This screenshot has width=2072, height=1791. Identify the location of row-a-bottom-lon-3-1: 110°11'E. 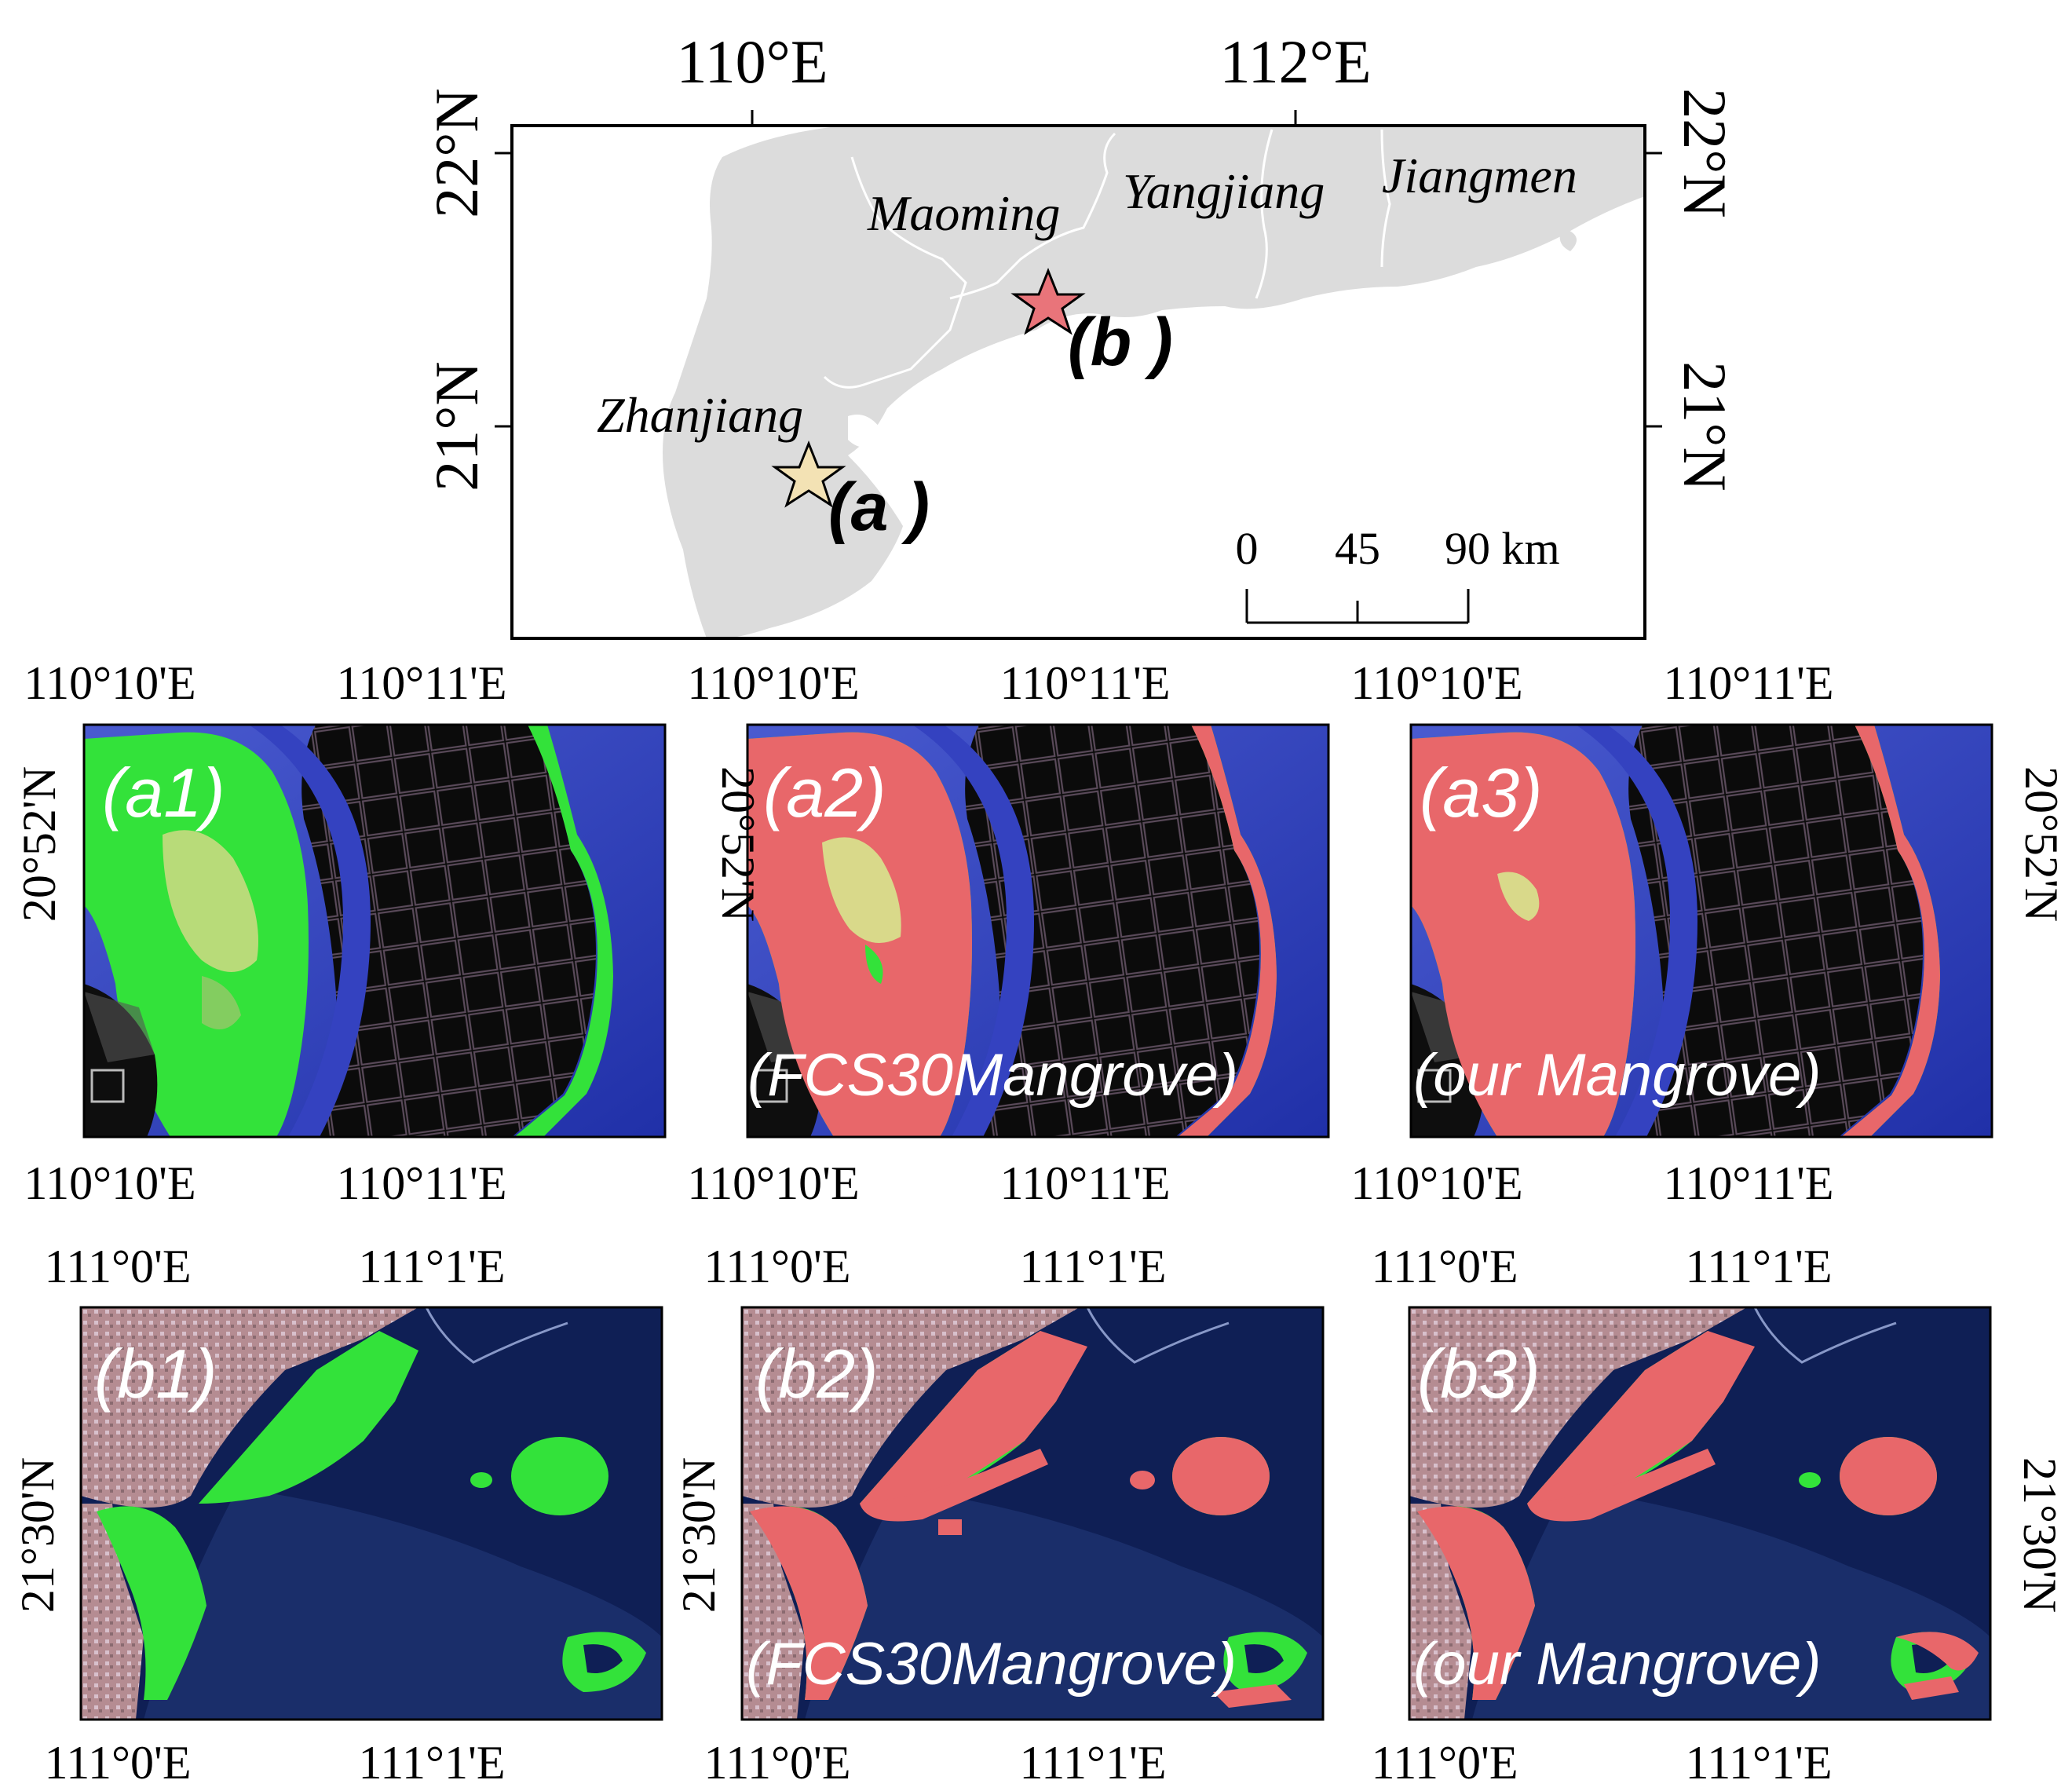
(1748, 1183).